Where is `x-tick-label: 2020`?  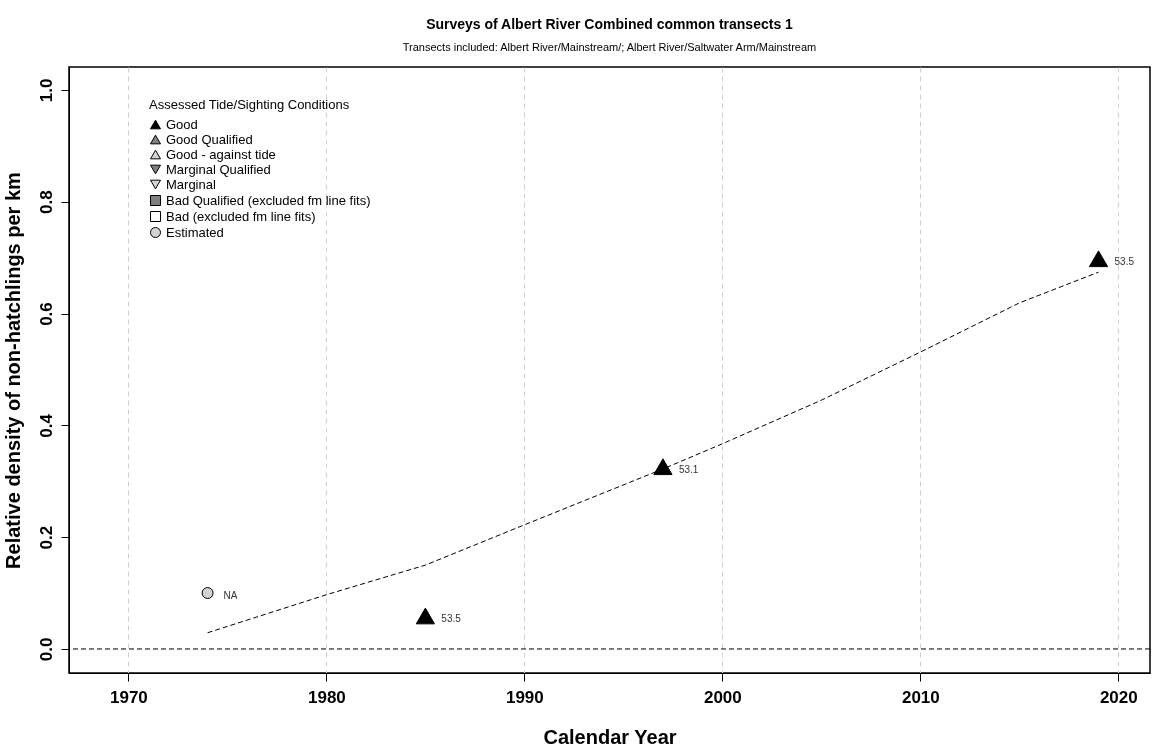
x-tick-label: 2020 is located at coordinates (1118, 697).